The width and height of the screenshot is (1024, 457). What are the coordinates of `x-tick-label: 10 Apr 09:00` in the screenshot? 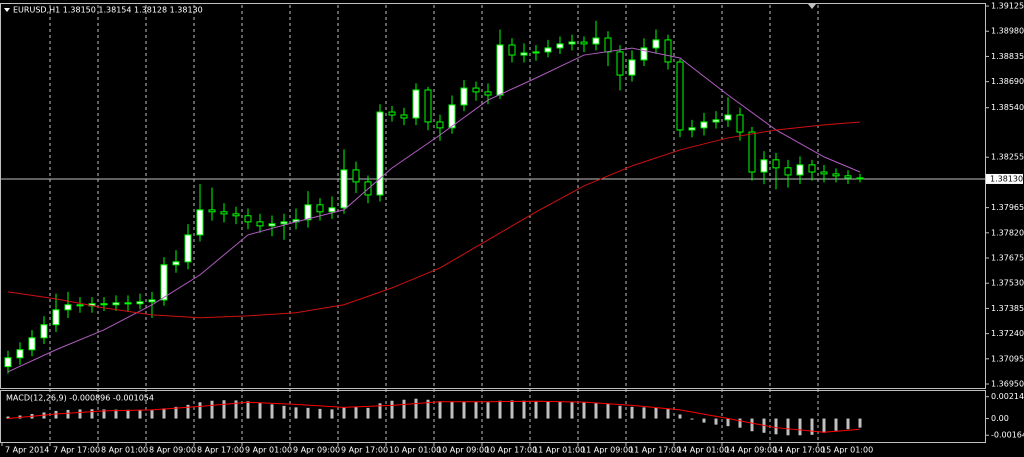 It's located at (463, 450).